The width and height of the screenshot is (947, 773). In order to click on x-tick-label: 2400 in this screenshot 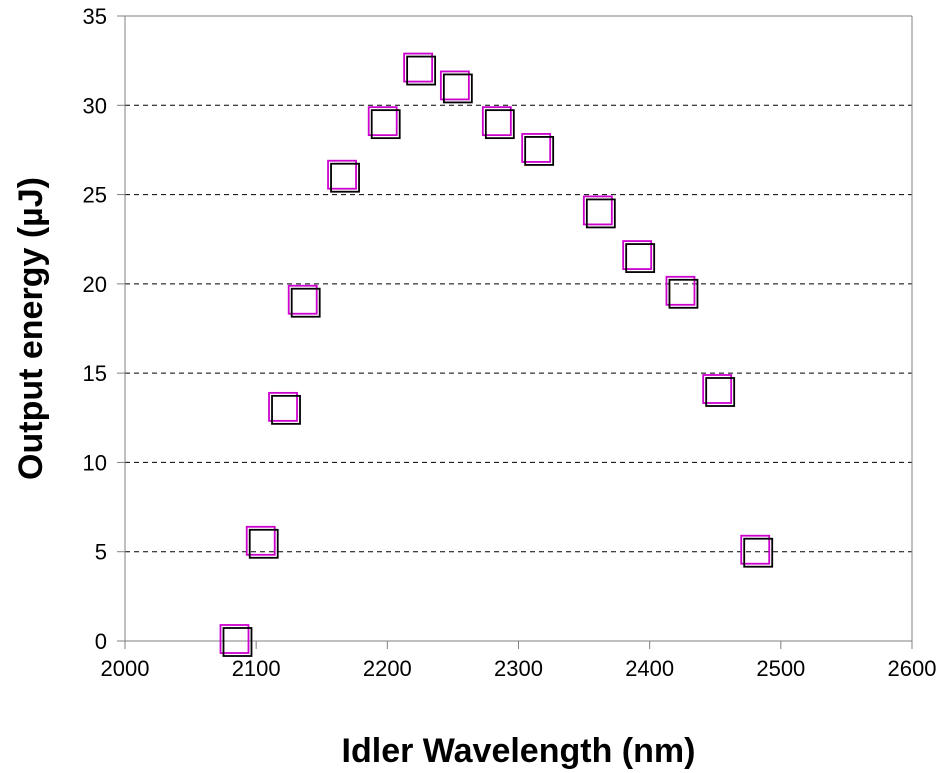, I will do `click(649, 668)`.